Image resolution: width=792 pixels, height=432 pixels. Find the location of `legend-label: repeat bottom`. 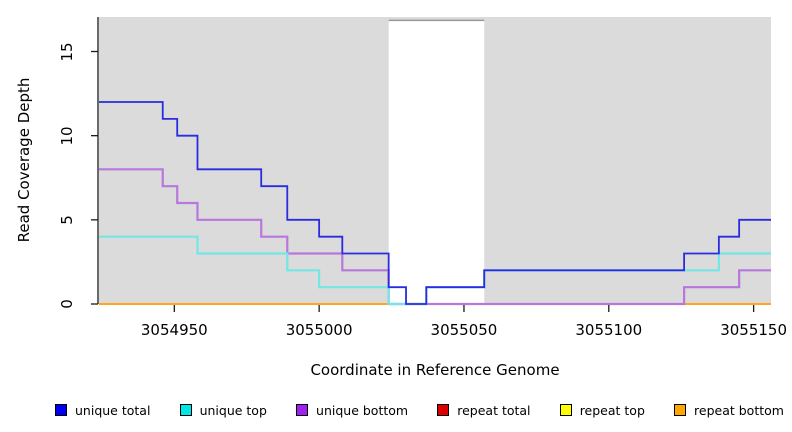

legend-label: repeat bottom is located at coordinates (739, 410).